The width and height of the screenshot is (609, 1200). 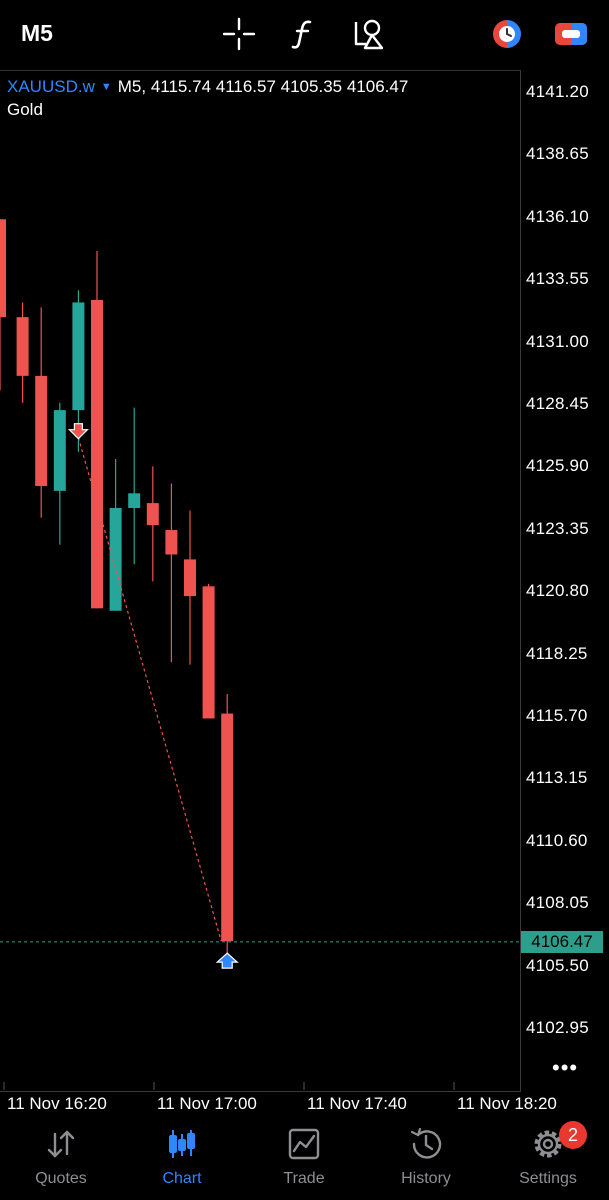 I want to click on price-tick-label: 4113.15, so click(x=557, y=778).